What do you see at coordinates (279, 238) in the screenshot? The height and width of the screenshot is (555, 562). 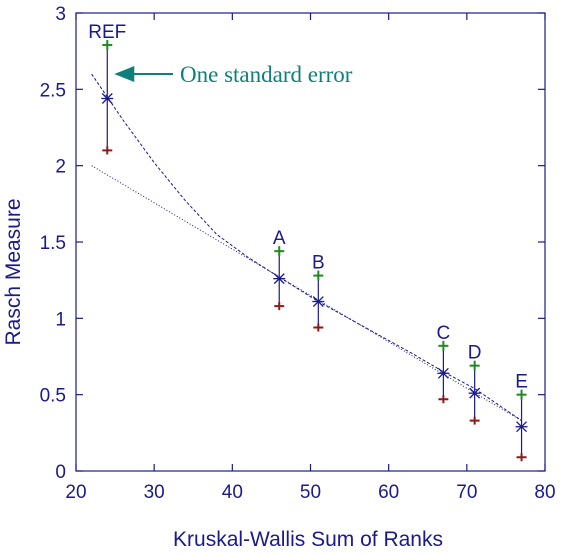 I see `point-label: A` at bounding box center [279, 238].